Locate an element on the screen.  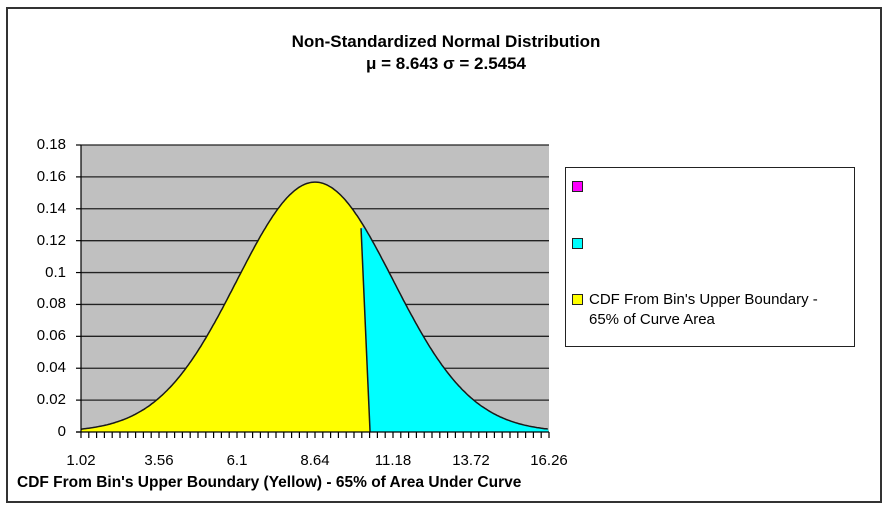
x-tick-label: 16.26 is located at coordinates (549, 460).